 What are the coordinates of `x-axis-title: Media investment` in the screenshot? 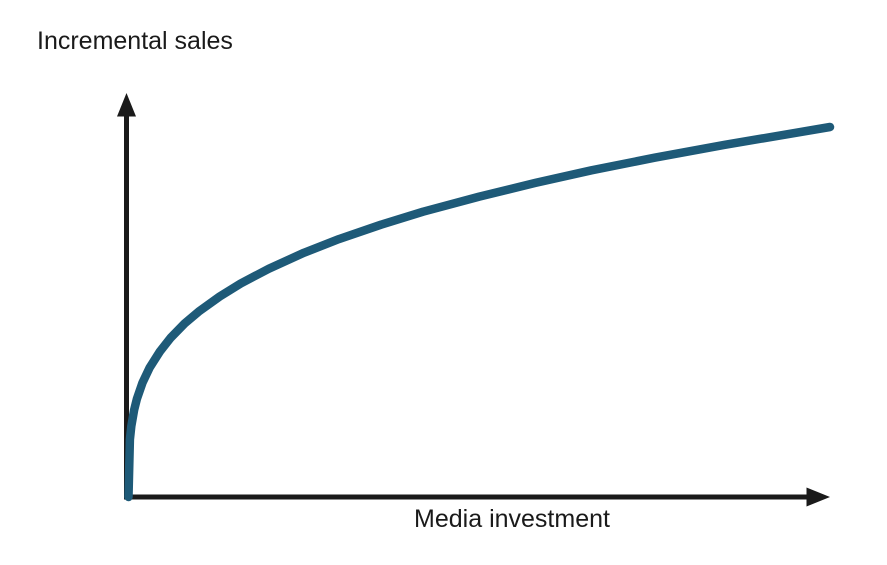 It's located at (512, 519).